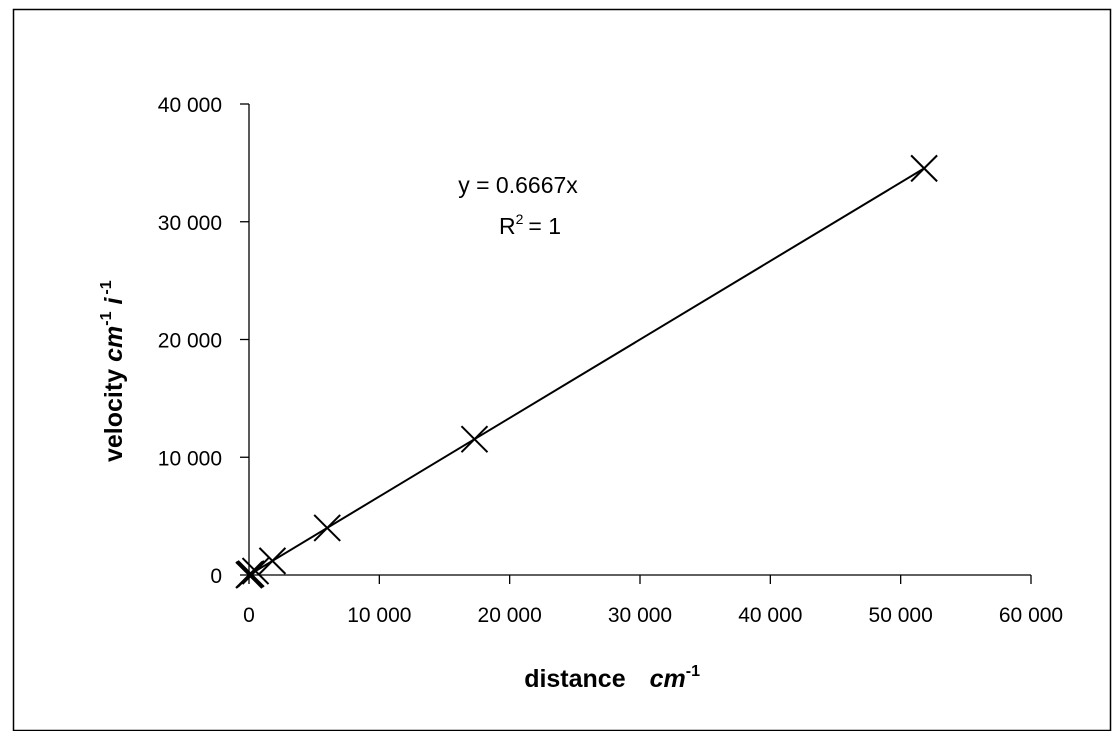 The width and height of the screenshot is (1117, 736). I want to click on y-tick-label: 20 000, so click(190, 341).